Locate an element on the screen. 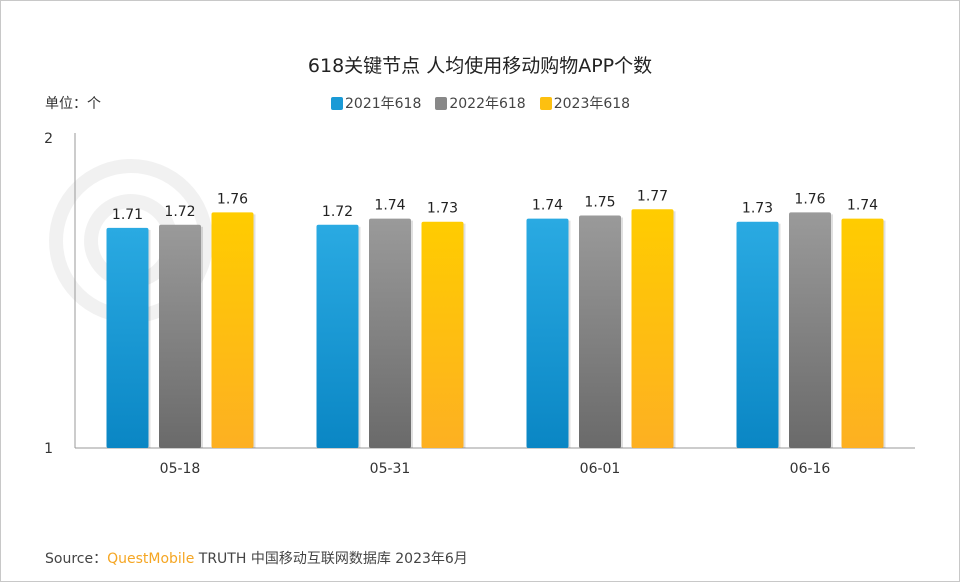 The height and width of the screenshot is (582, 960). legend: 2021年618 2022年618 2023年618 is located at coordinates (480, 103).